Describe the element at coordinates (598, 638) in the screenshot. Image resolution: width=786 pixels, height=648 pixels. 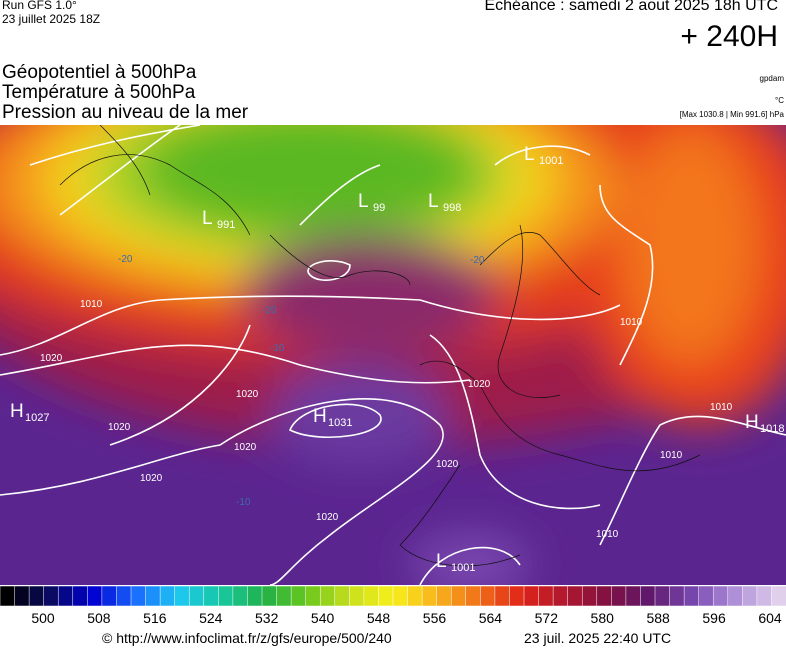
I see `footer-timestamp: 23 juil. 2025 22:40 UTC` at that location.